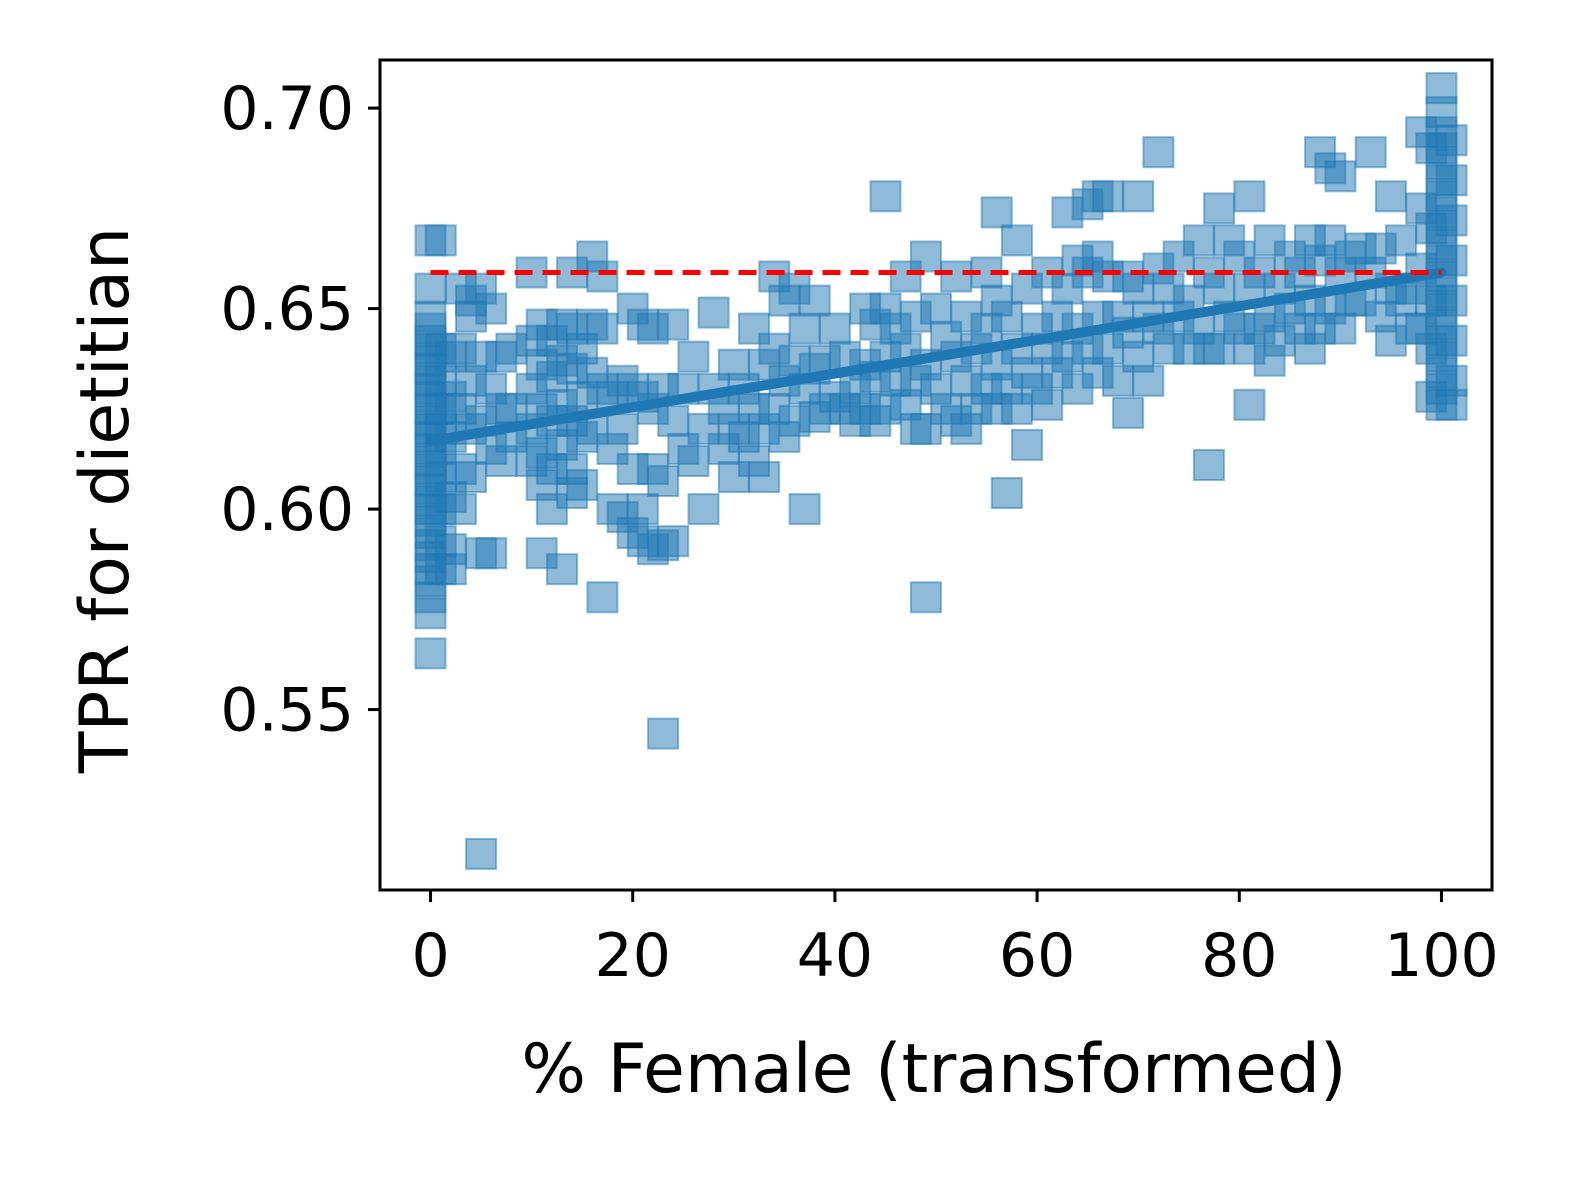  Describe the element at coordinates (300, 410) in the screenshot. I see `y-axis: 0.55 0.60 0.65 0.70` at that location.